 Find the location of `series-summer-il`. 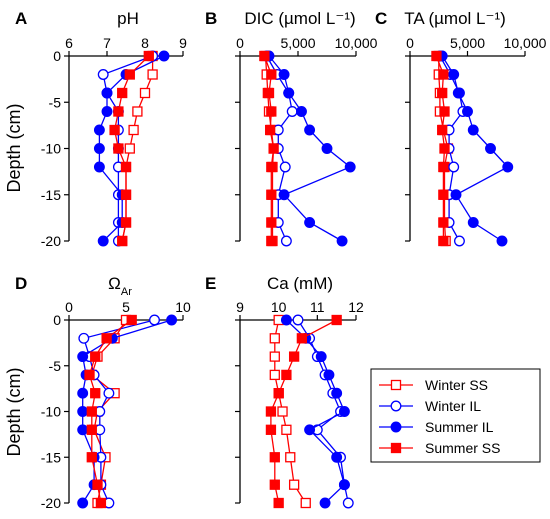

series-summer-il is located at coordinates (315, 411).